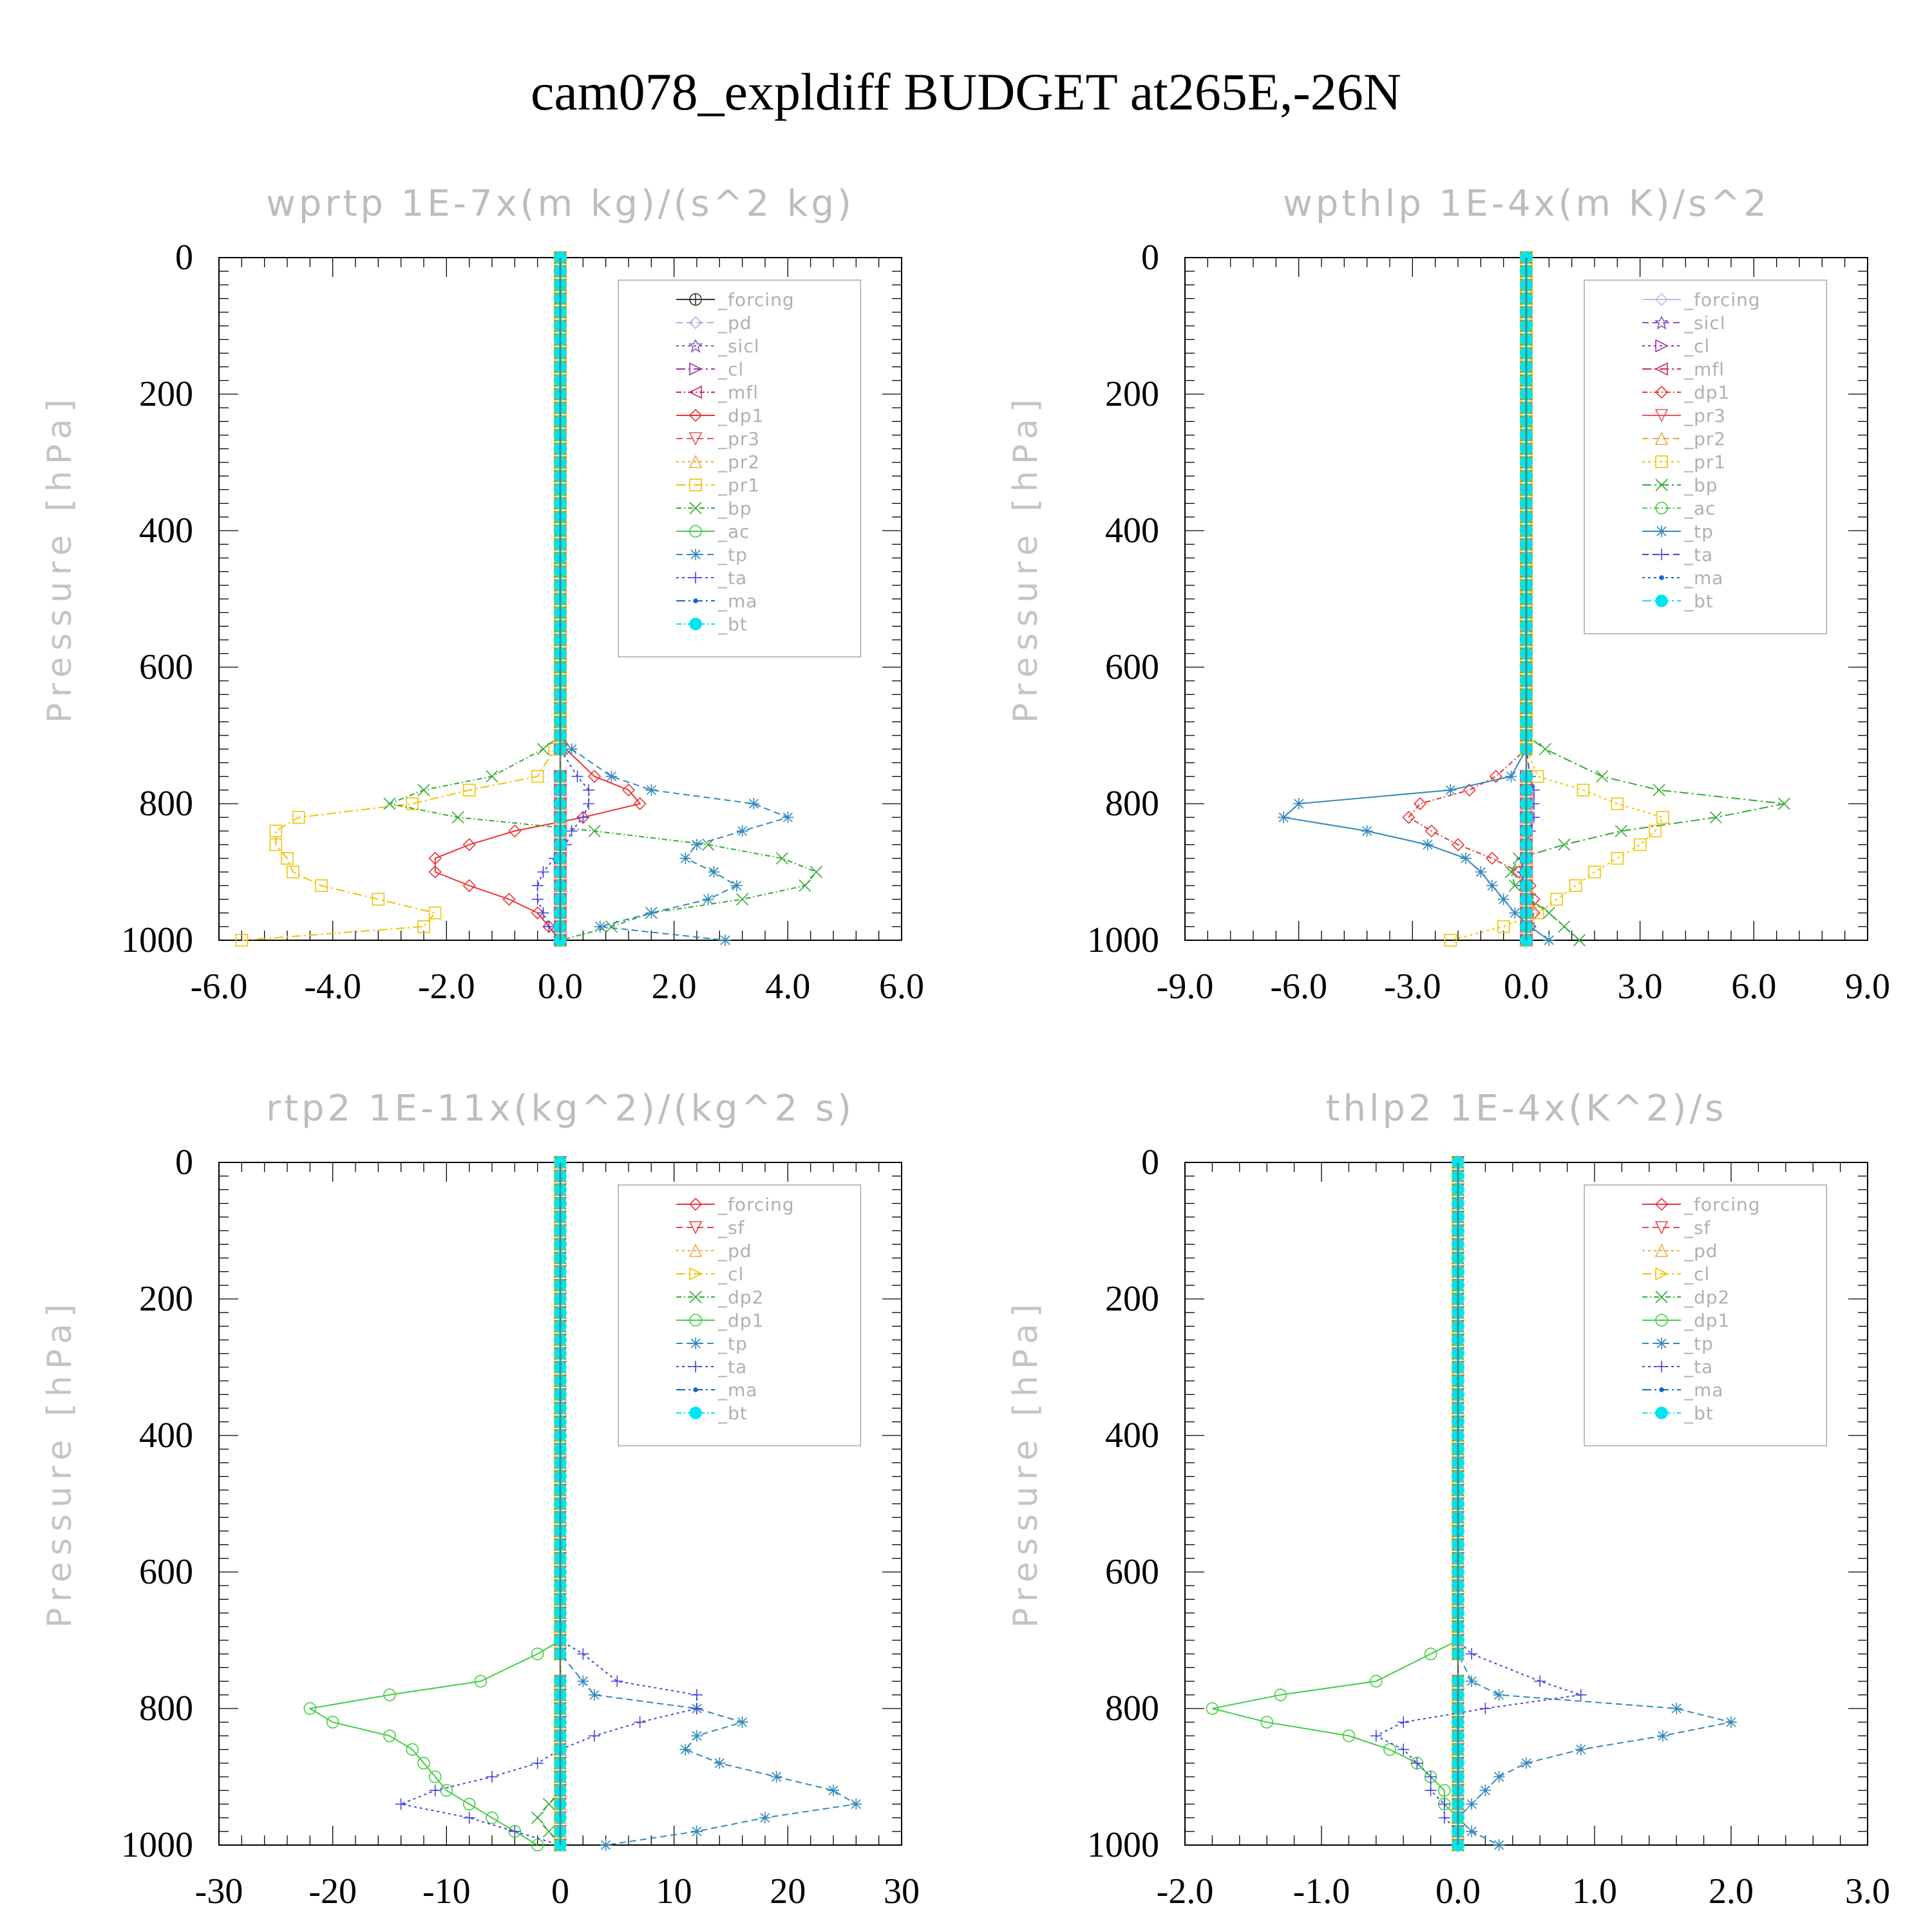  I want to click on legend-label: _forcing, so click(1722, 1204).